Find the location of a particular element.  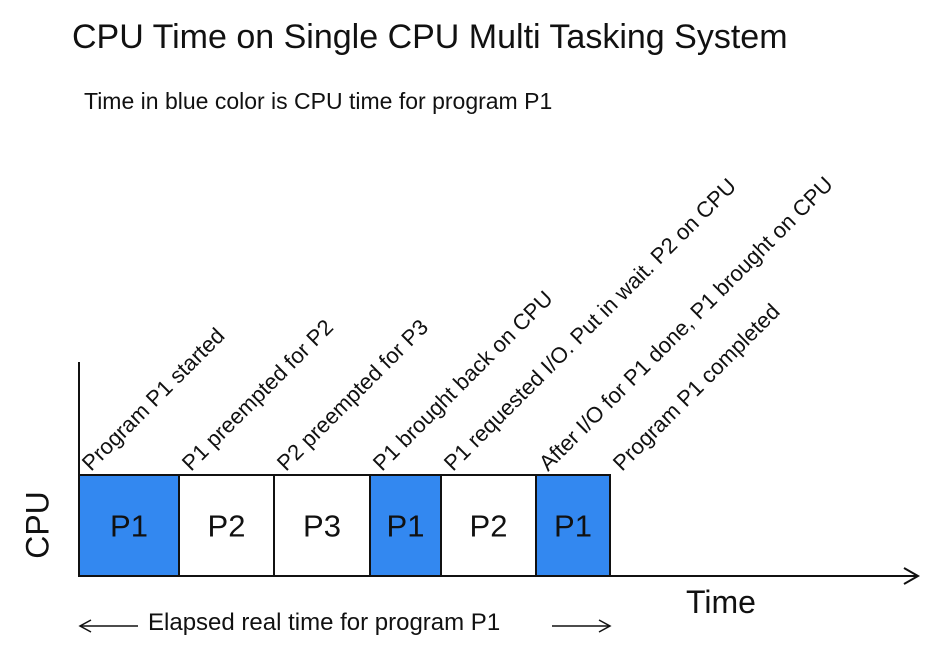

cpu-blocks: P1 P2 P3 P1 P2 P1 is located at coordinates (344, 525).